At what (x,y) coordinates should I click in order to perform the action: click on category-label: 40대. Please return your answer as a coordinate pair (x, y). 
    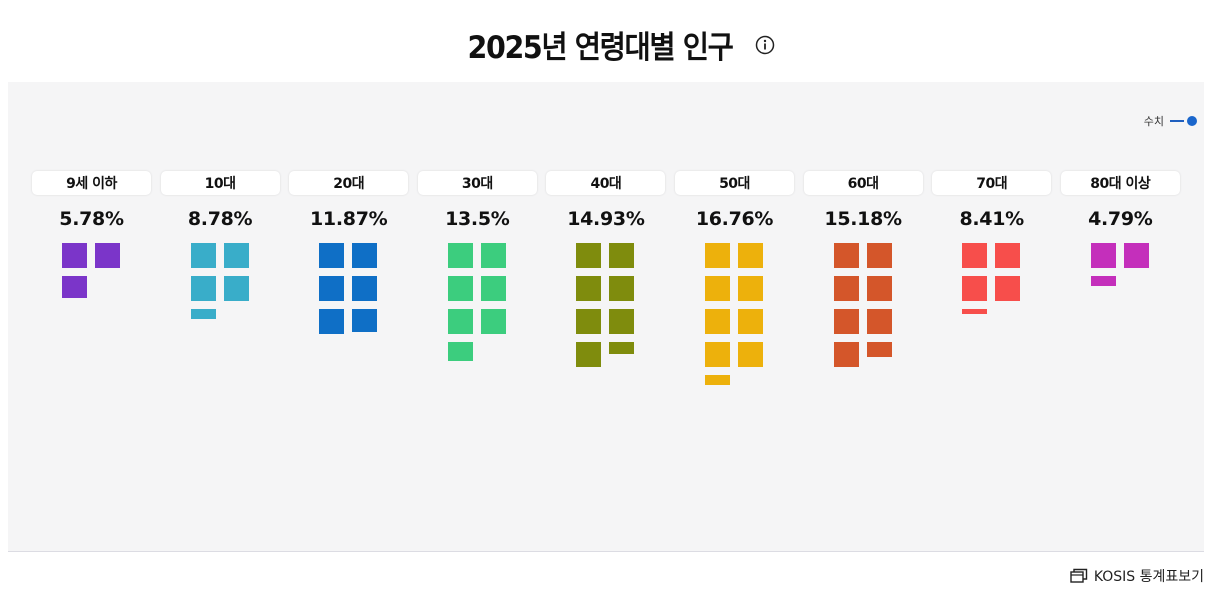
    Looking at the image, I should click on (606, 183).